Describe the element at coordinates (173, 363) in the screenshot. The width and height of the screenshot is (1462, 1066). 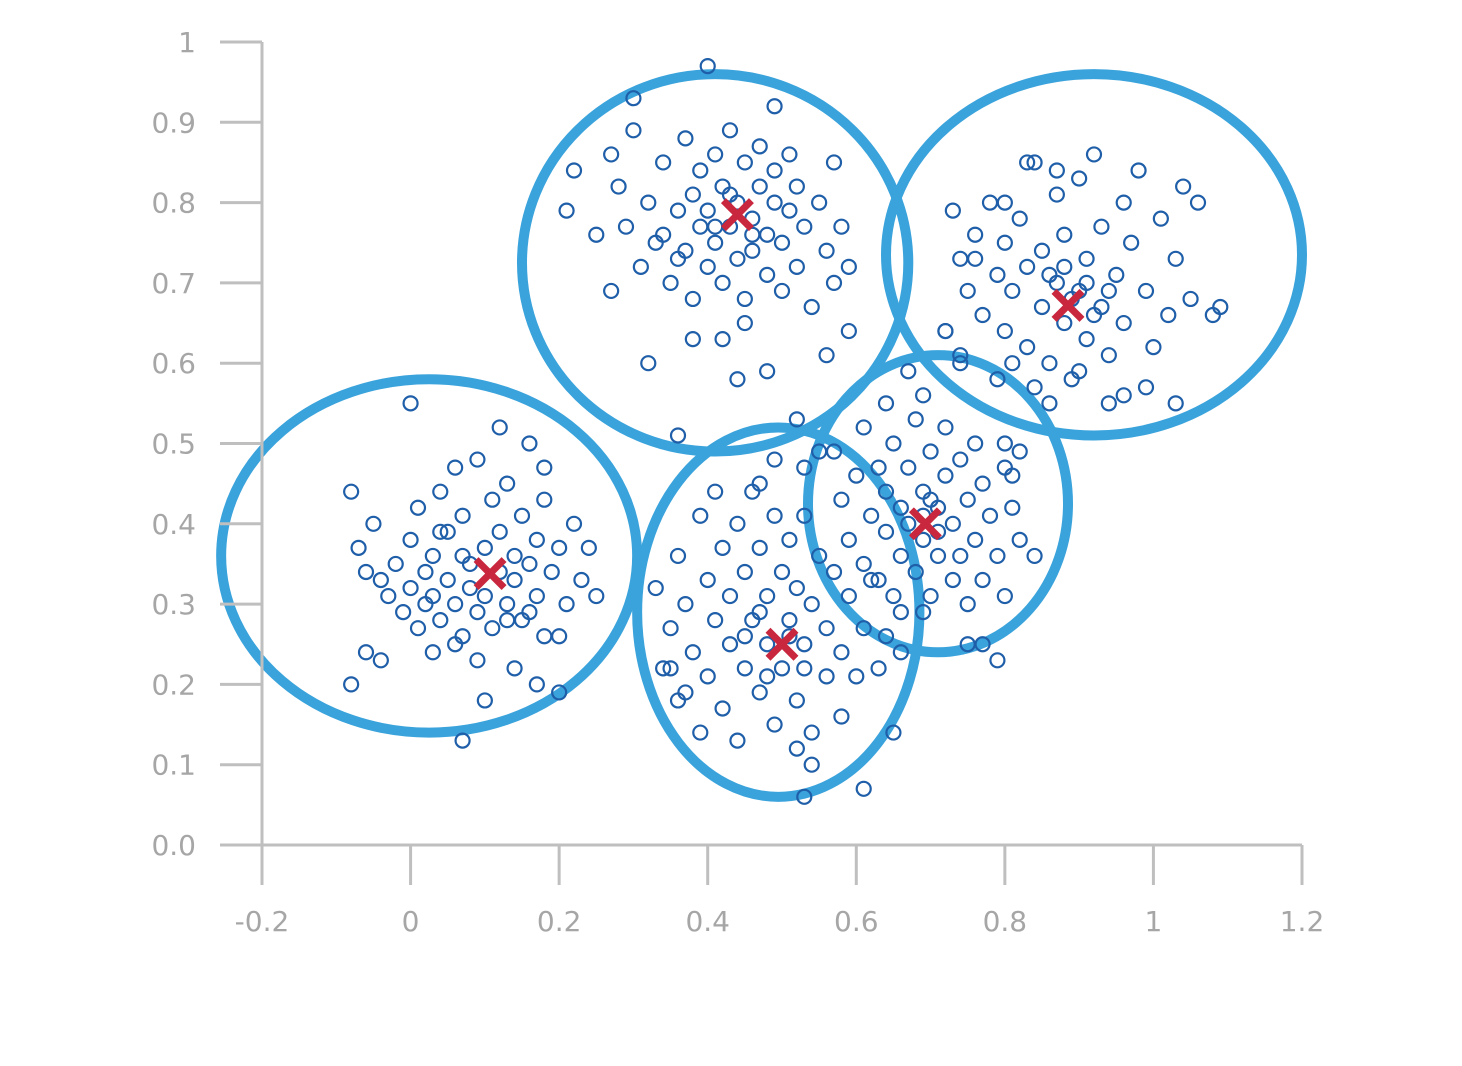
I see `y-tick-label: 0.6` at that location.